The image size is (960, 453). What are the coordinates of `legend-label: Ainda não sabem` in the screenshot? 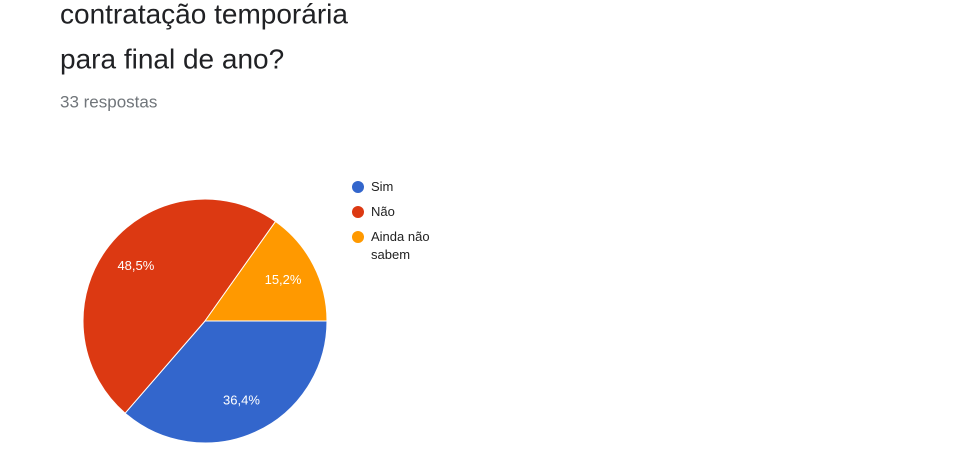 It's located at (400, 245).